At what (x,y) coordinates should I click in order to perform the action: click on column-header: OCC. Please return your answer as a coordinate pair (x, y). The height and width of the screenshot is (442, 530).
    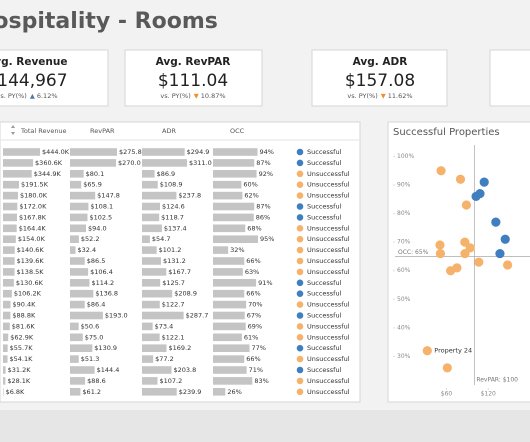
    Looking at the image, I should click on (237, 131).